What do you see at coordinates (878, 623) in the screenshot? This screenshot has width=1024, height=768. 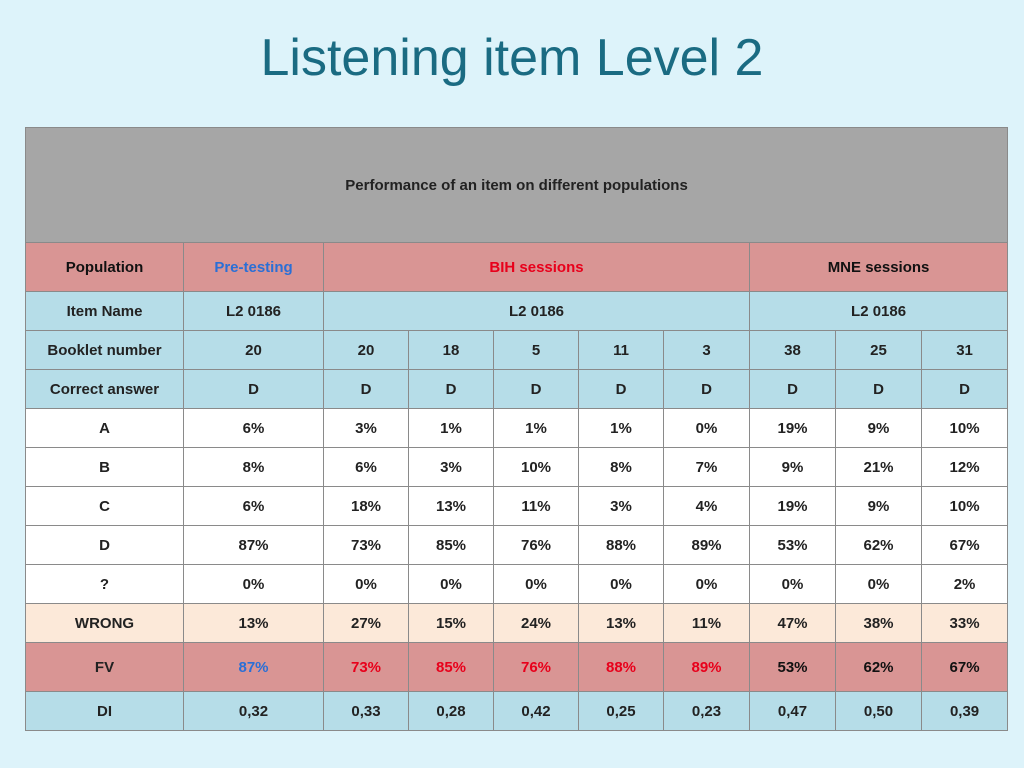 I see `table-cell: 38%` at bounding box center [878, 623].